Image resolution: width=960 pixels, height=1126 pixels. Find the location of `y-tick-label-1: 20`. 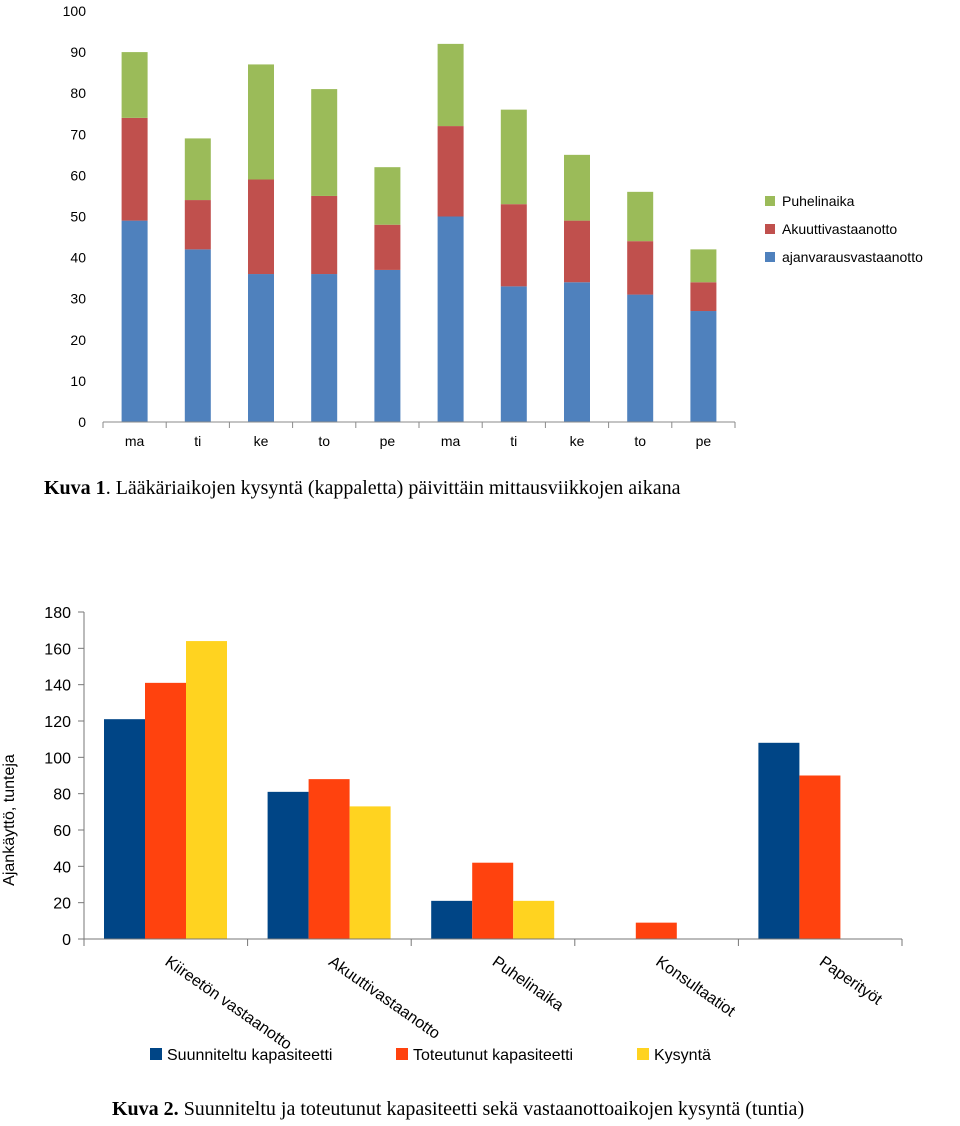

y-tick-label-1: 20 is located at coordinates (62, 904).